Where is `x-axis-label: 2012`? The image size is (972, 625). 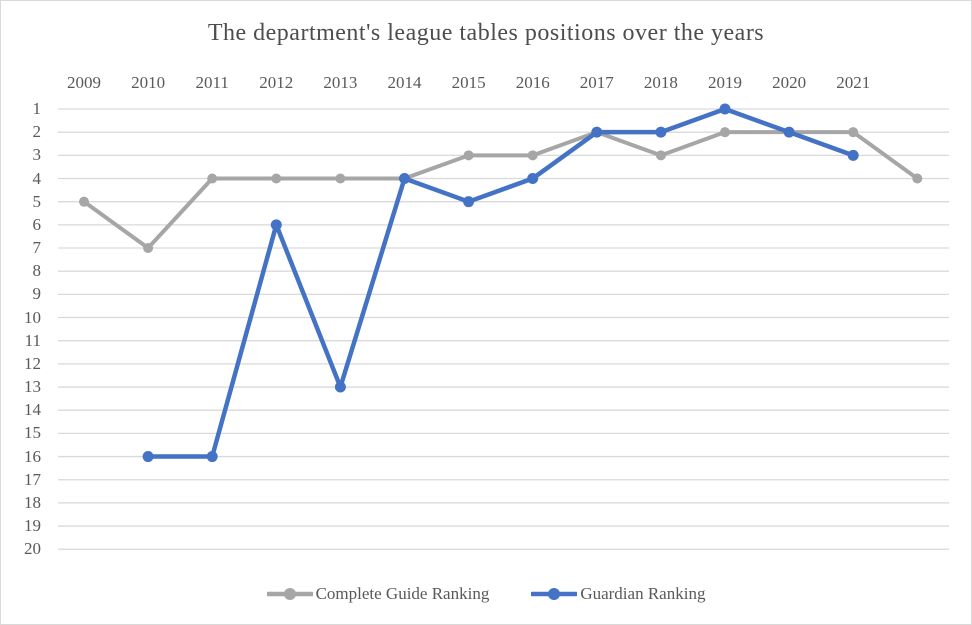
x-axis-label: 2012 is located at coordinates (276, 82).